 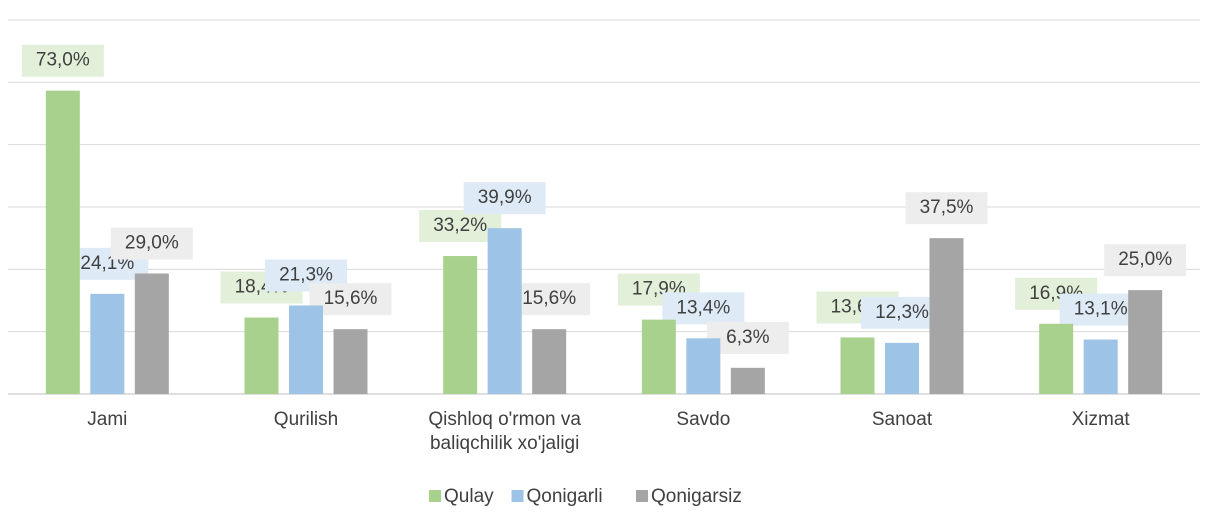 I want to click on value-label: 12,3%, so click(x=902, y=312).